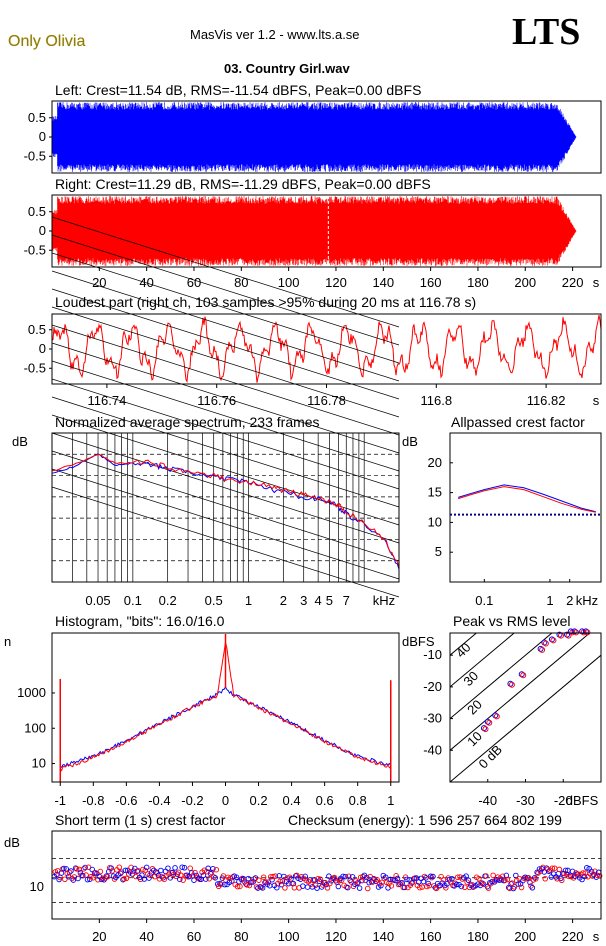  What do you see at coordinates (283, 600) in the screenshot?
I see `spectrum-xtick: 2` at bounding box center [283, 600].